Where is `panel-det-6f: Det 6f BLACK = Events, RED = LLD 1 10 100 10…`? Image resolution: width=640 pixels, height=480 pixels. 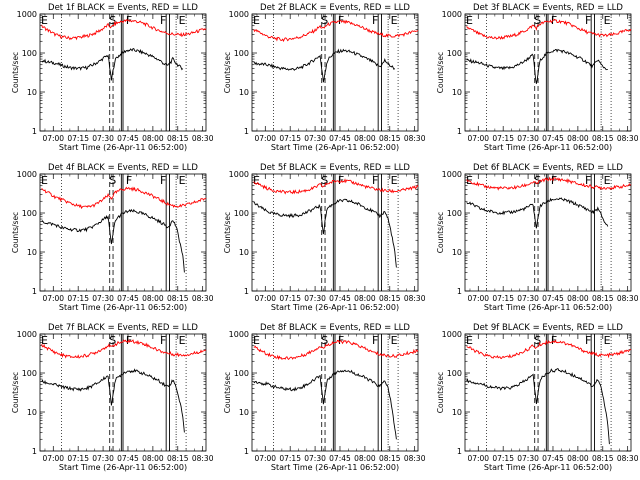
panel-det-6f: Det 6f BLACK = Events, RED = LLD 1 10 100 10… is located at coordinates (537, 237).